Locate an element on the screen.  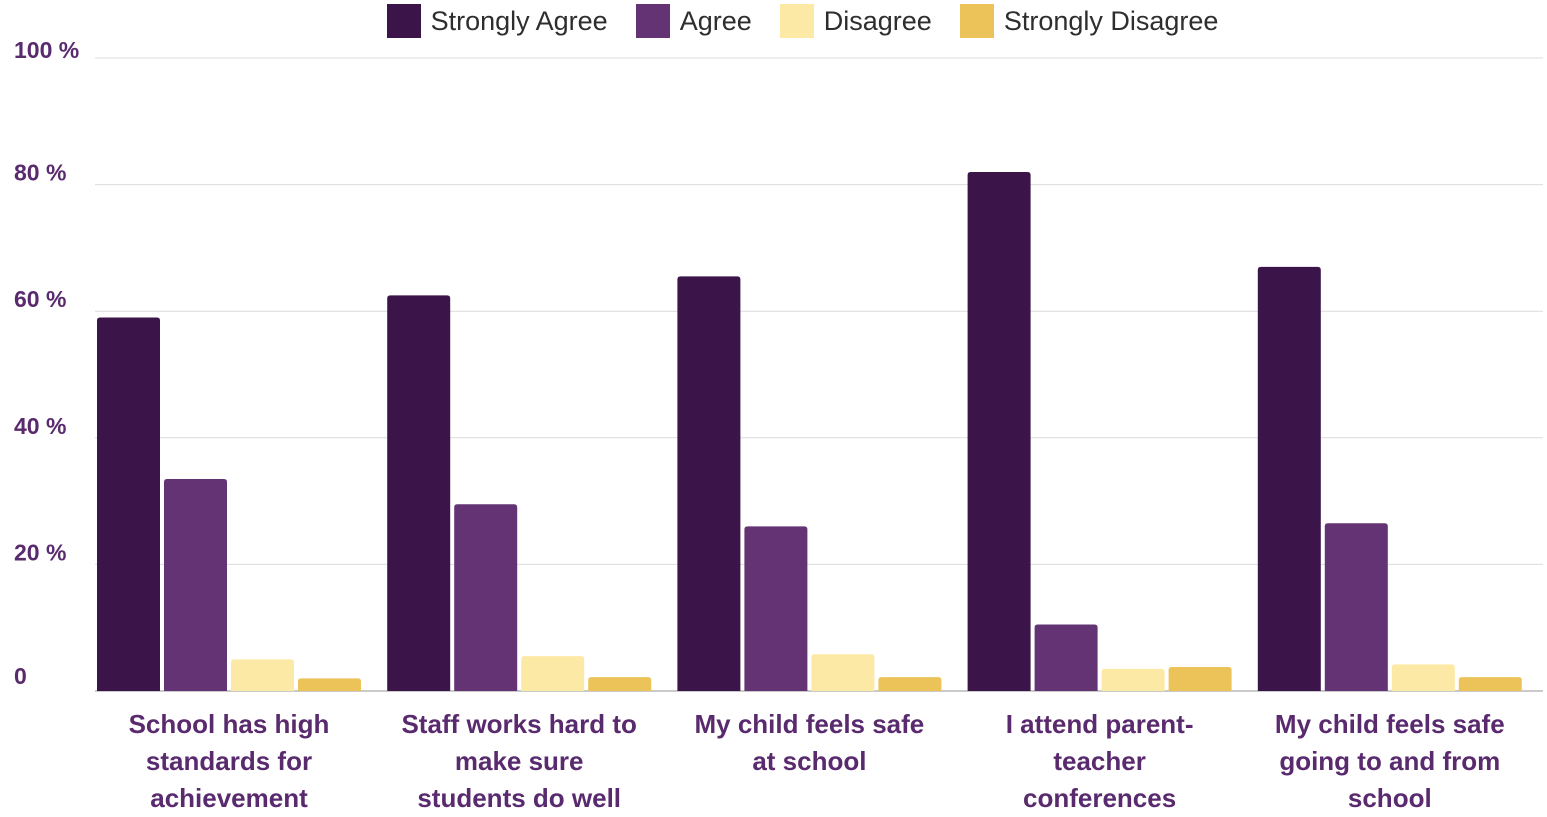
legend-item-disagree: Disagree is located at coordinates (855, 21).